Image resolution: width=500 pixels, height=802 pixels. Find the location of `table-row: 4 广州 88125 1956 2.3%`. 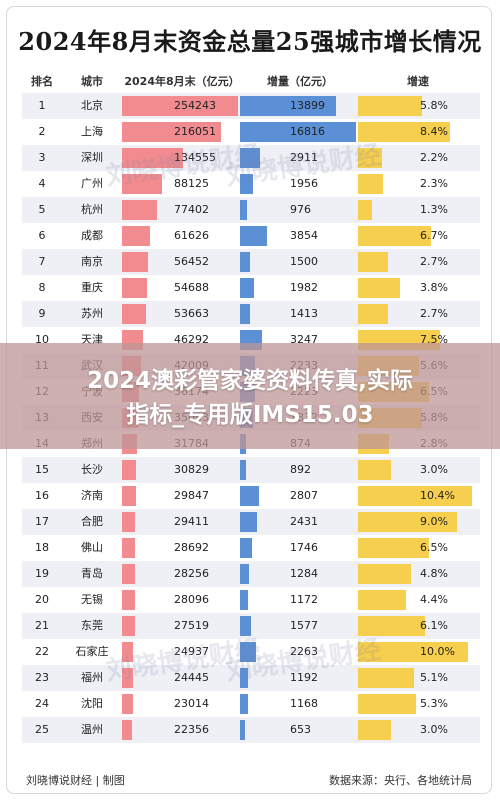

table-row: 4 广州 88125 1956 2.3% is located at coordinates (251, 184).